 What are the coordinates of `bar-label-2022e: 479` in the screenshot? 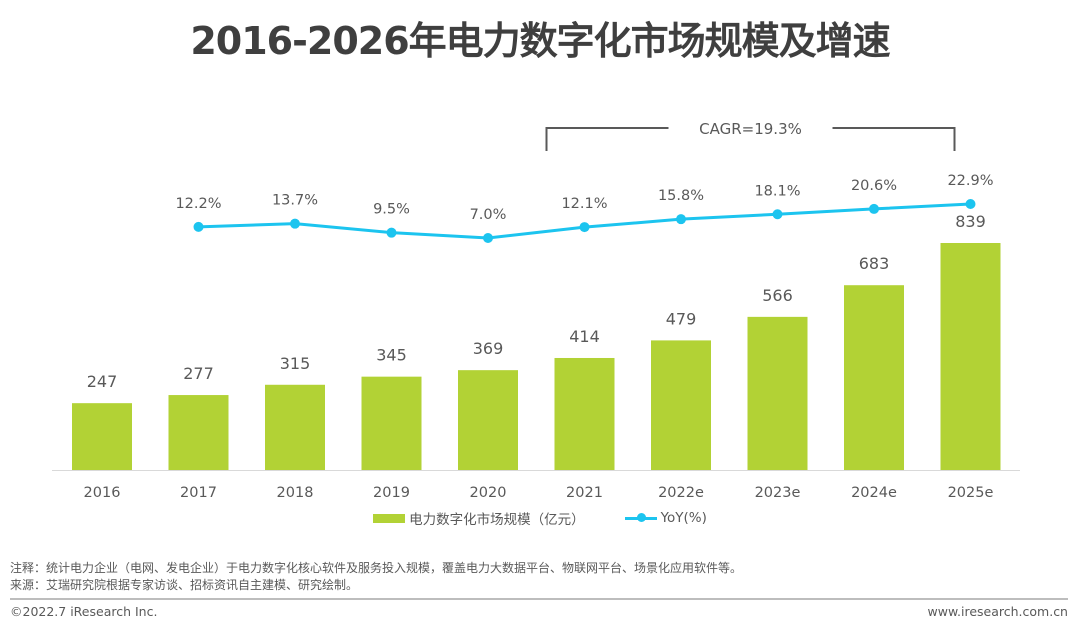 It's located at (681, 318).